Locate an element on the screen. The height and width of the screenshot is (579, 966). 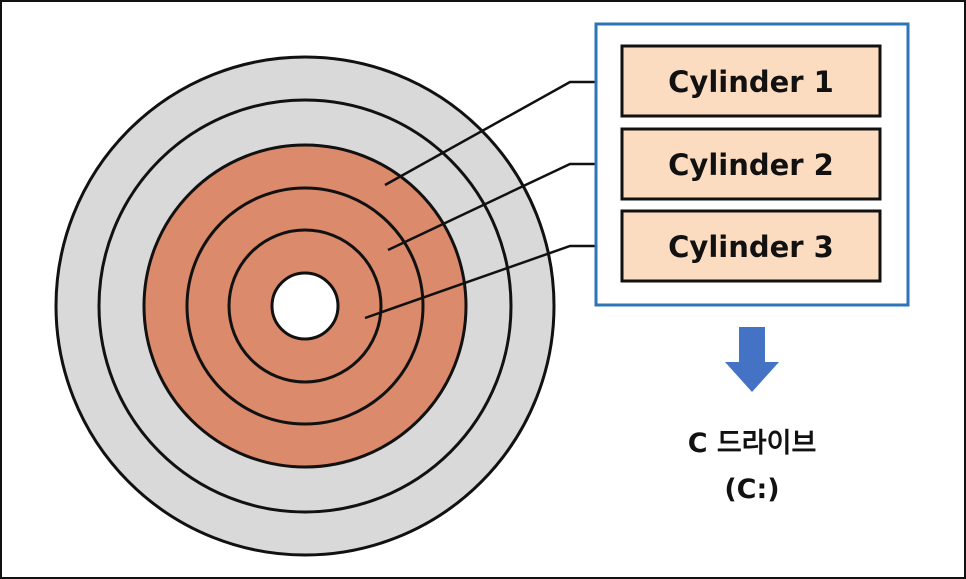
cylinder-box-3: Cylinder 3 is located at coordinates (751, 246).